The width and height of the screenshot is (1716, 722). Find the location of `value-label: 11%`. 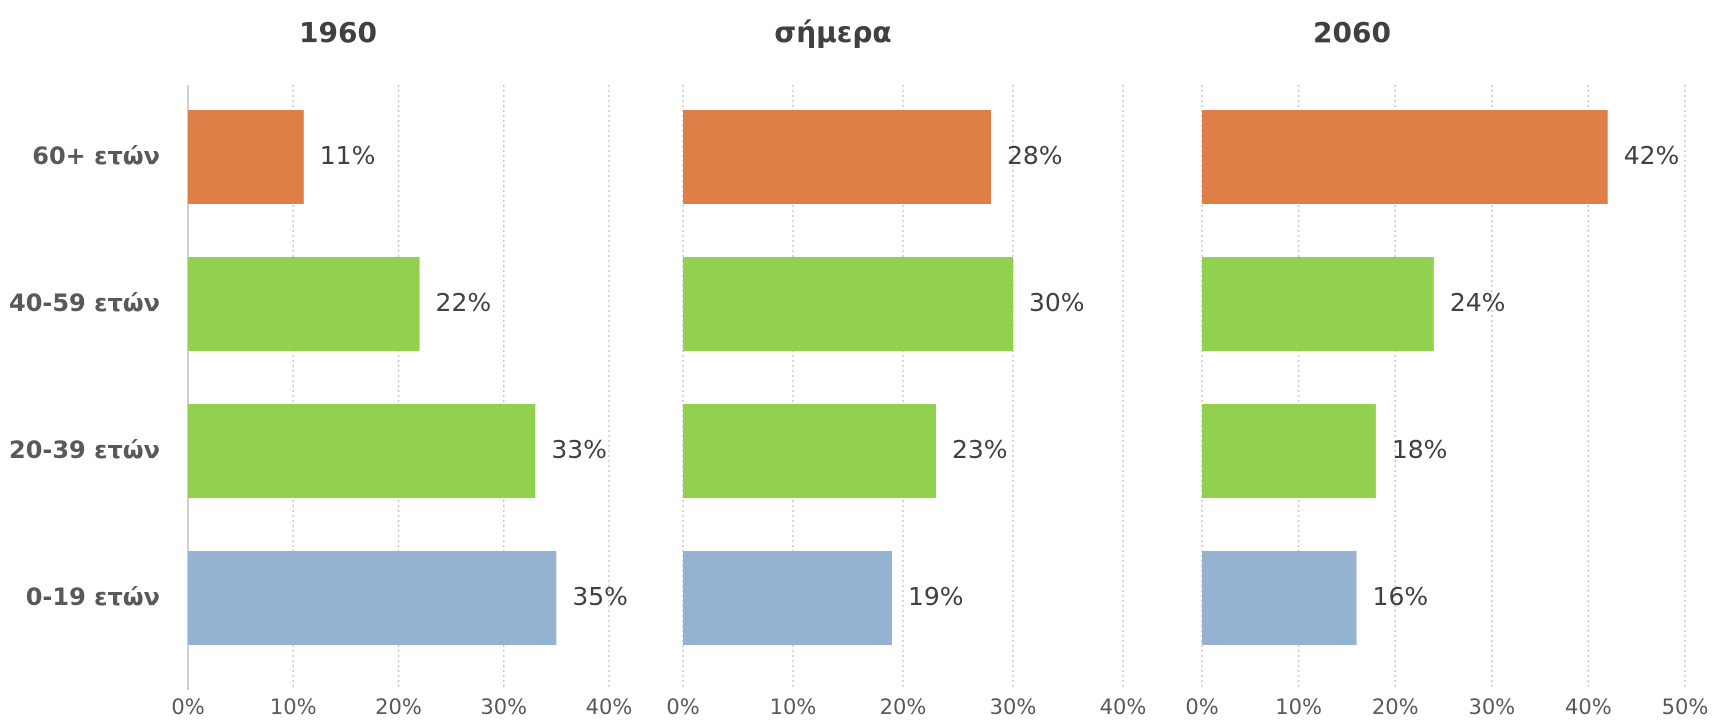

value-label: 11% is located at coordinates (348, 155).